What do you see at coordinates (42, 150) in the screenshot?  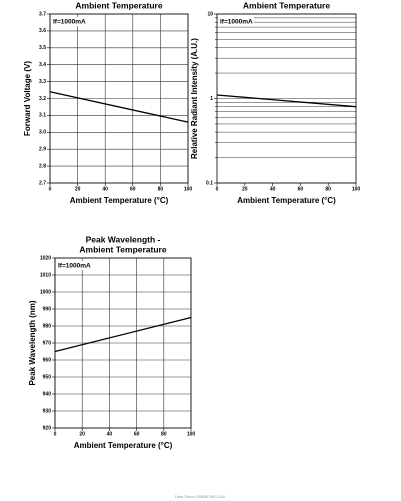 I see `y-tick-label: 2.9` at bounding box center [42, 150].